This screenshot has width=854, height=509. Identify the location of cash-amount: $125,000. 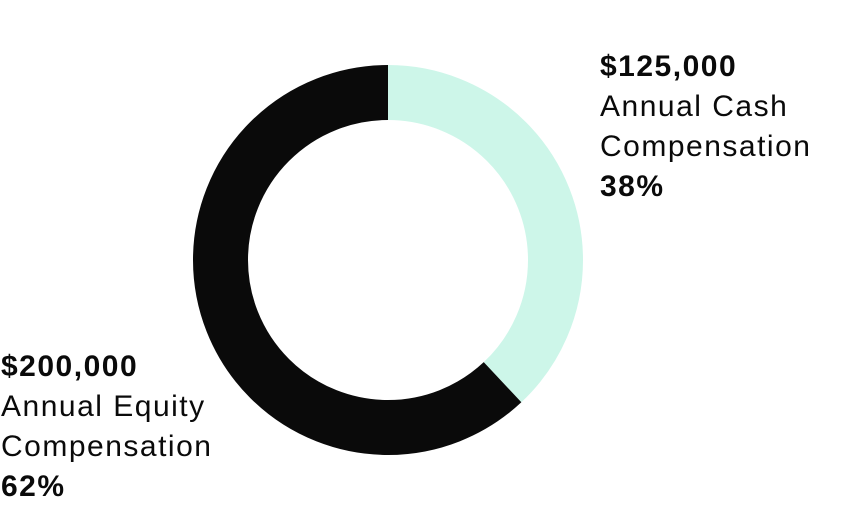
(669, 66).